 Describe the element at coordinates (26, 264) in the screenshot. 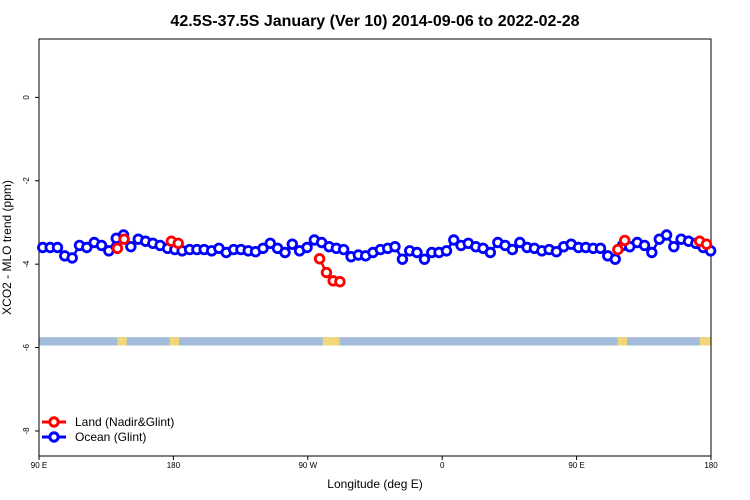

I see `y-tick-label: -4` at that location.